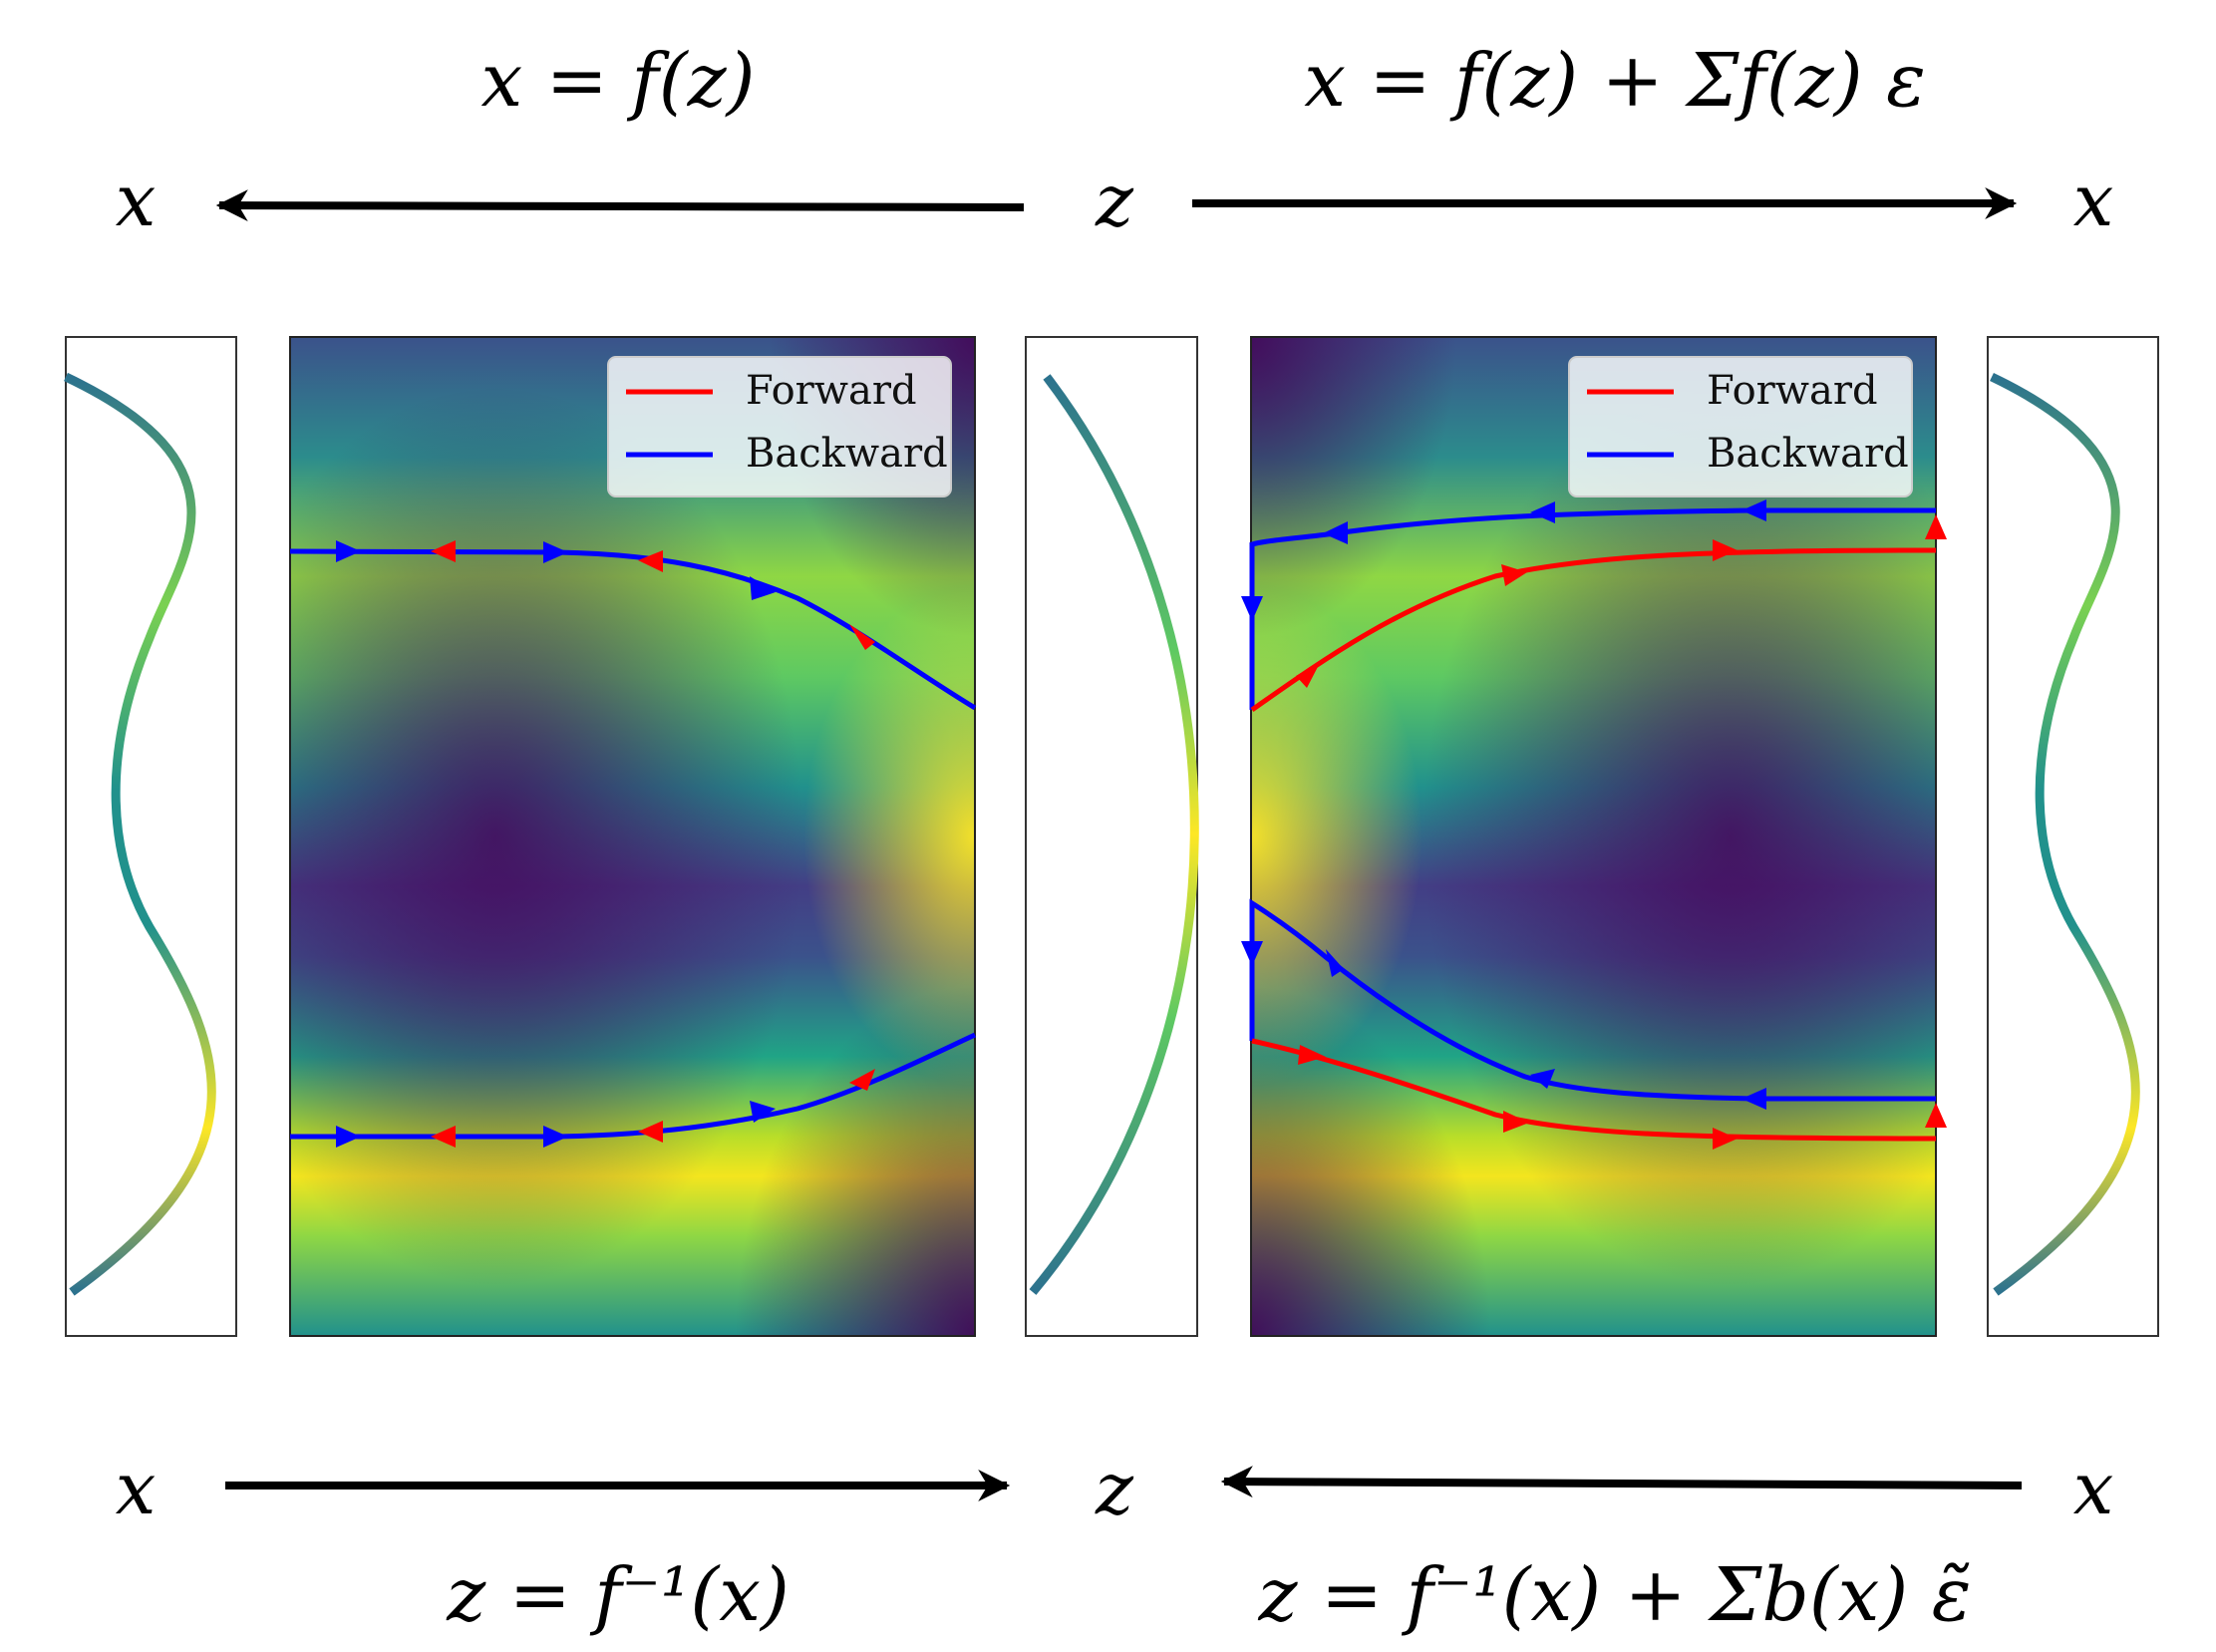  What do you see at coordinates (831, 391) in the screenshot?
I see `left-legend-forward-label: Forward` at bounding box center [831, 391].